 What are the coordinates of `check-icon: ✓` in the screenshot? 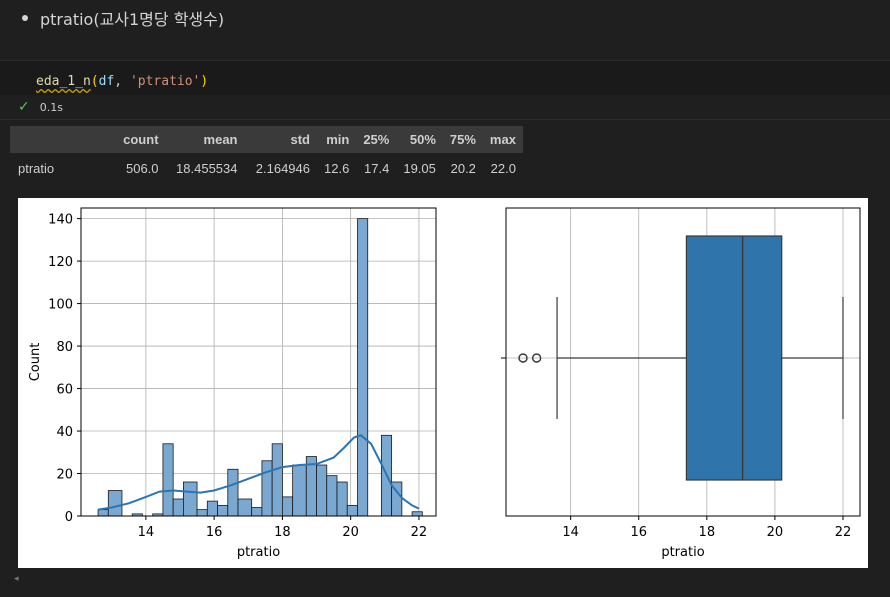 It's located at (24, 107).